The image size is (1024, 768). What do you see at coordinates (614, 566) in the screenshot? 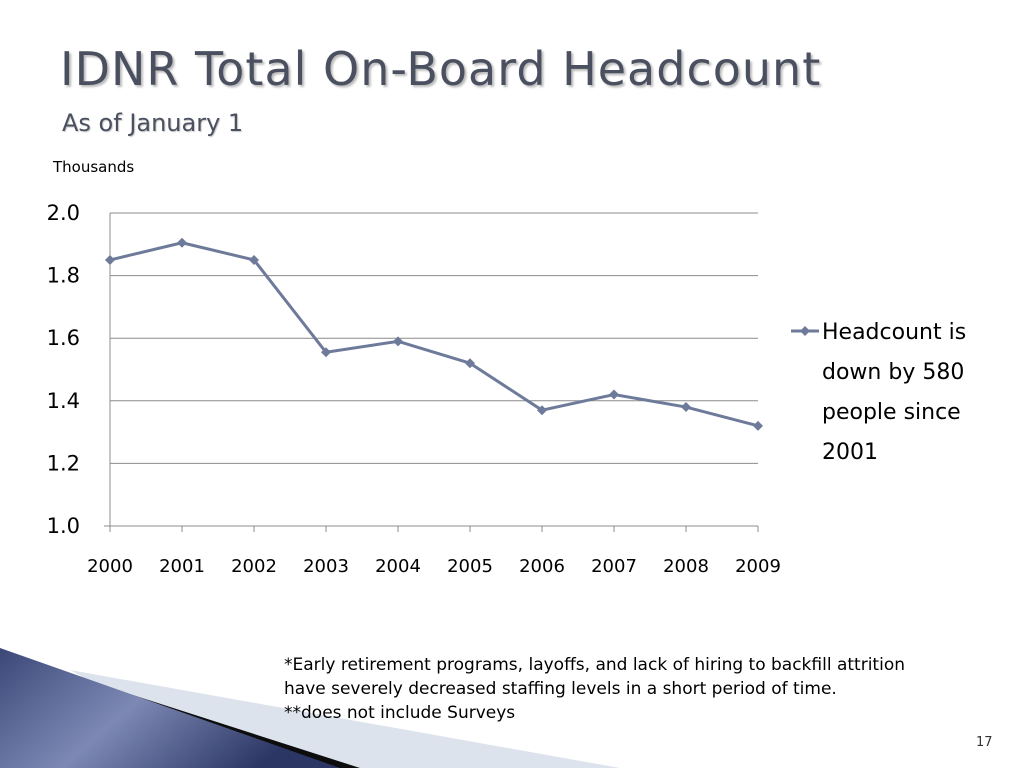
I see `x-tick-label: 2007` at bounding box center [614, 566].